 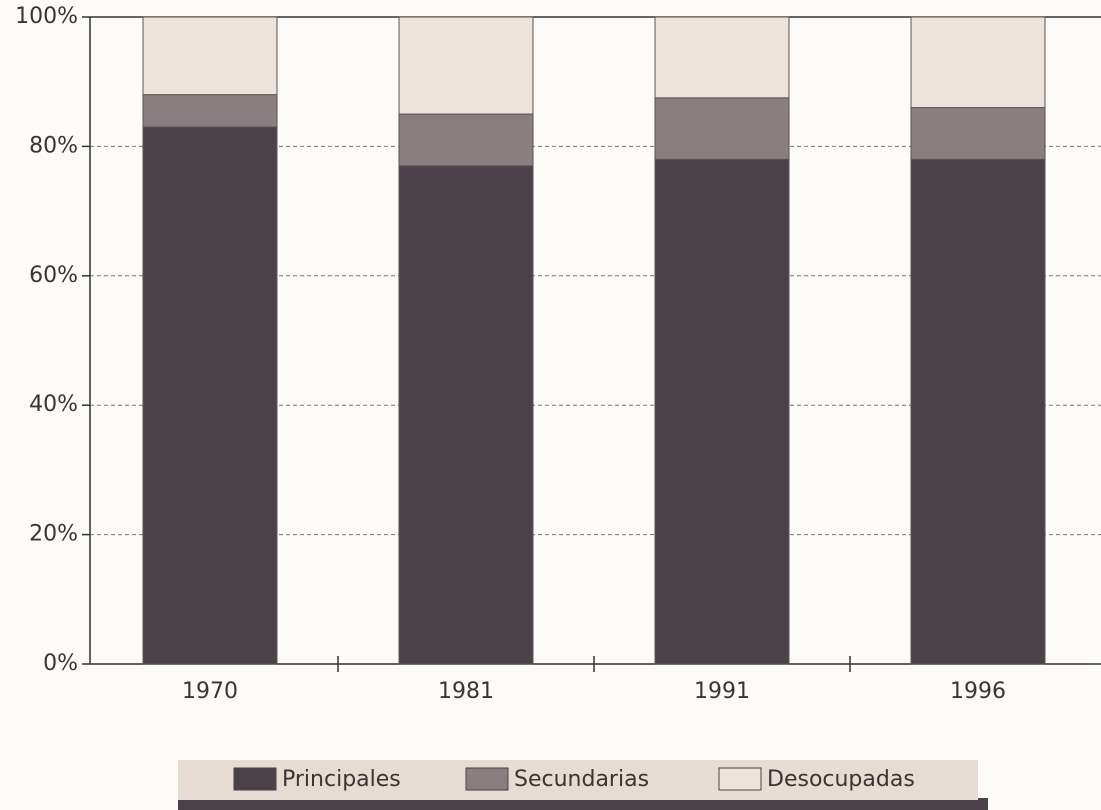 What do you see at coordinates (581, 779) in the screenshot?
I see `legend-label: Secundarias` at bounding box center [581, 779].